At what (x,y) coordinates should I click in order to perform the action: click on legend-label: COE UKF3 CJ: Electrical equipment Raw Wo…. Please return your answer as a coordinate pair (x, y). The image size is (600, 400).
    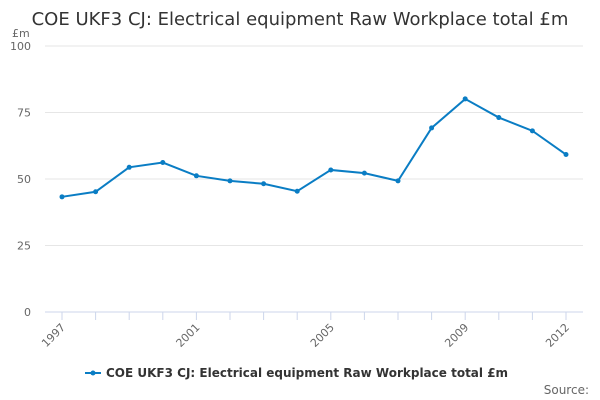
    Looking at the image, I should click on (307, 373).